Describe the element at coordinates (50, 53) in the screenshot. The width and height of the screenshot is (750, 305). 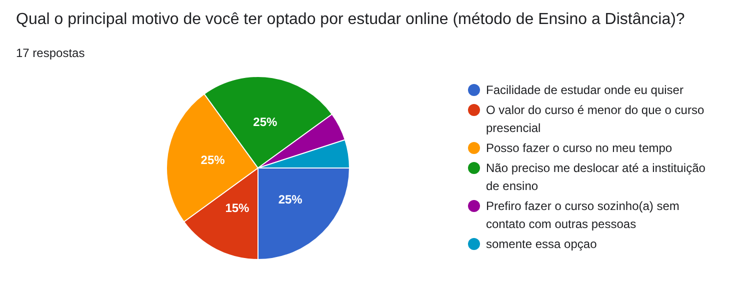
I see `text: 17 respostas` at that location.